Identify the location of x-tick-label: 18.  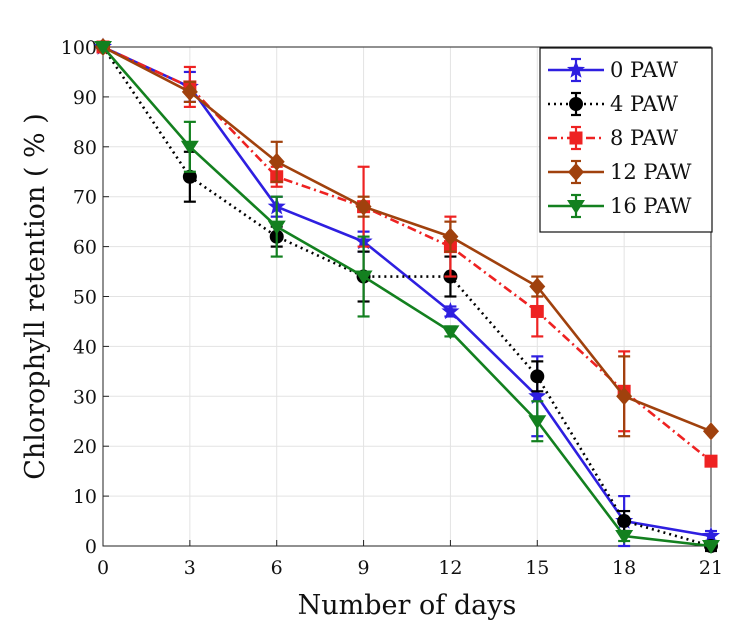
(624, 568).